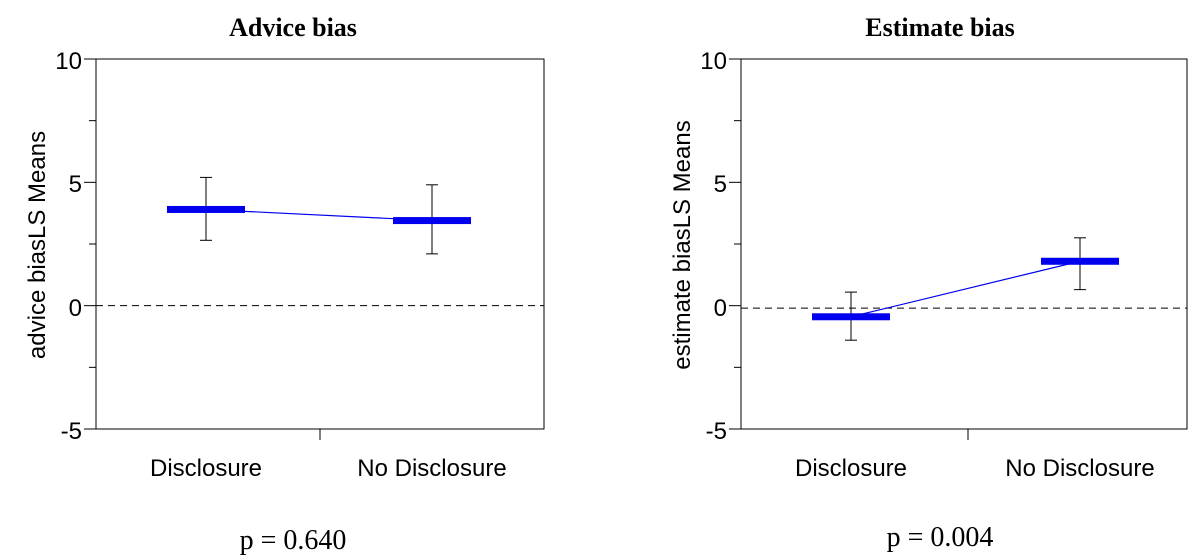 The width and height of the screenshot is (1193, 560). Describe the element at coordinates (965, 289) in the screenshot. I see `series-connector-line` at that location.